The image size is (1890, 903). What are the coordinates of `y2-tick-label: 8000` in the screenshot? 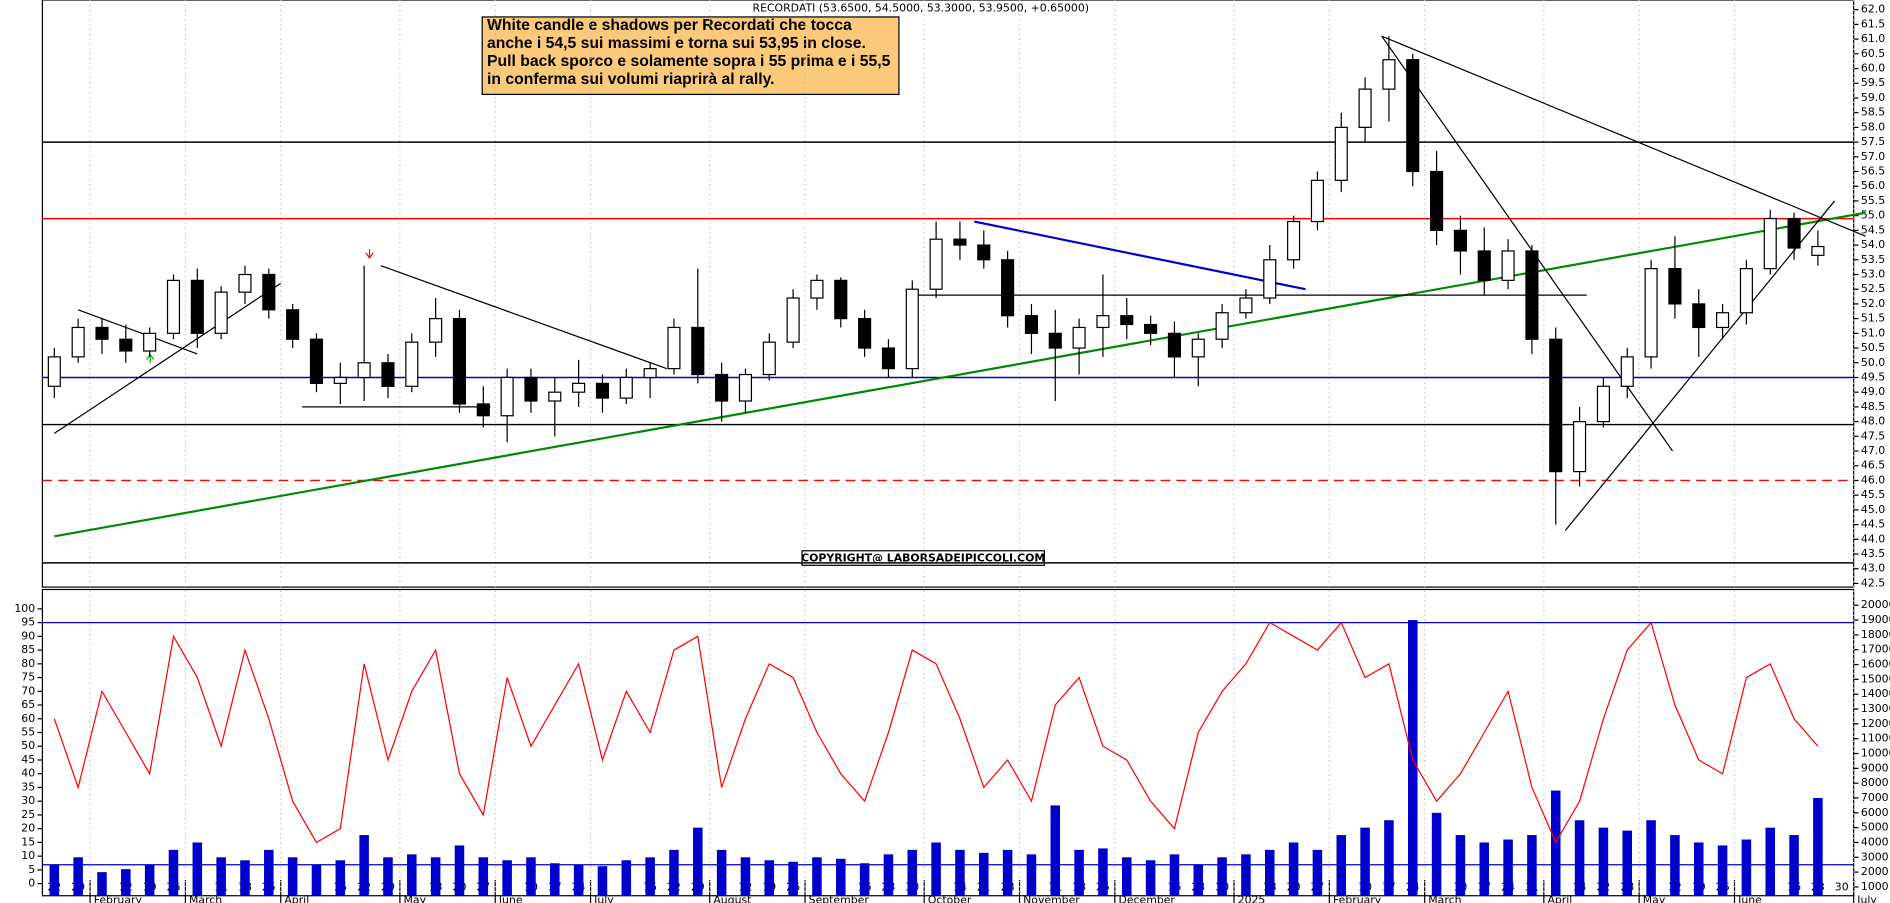 It's located at (1875, 782).